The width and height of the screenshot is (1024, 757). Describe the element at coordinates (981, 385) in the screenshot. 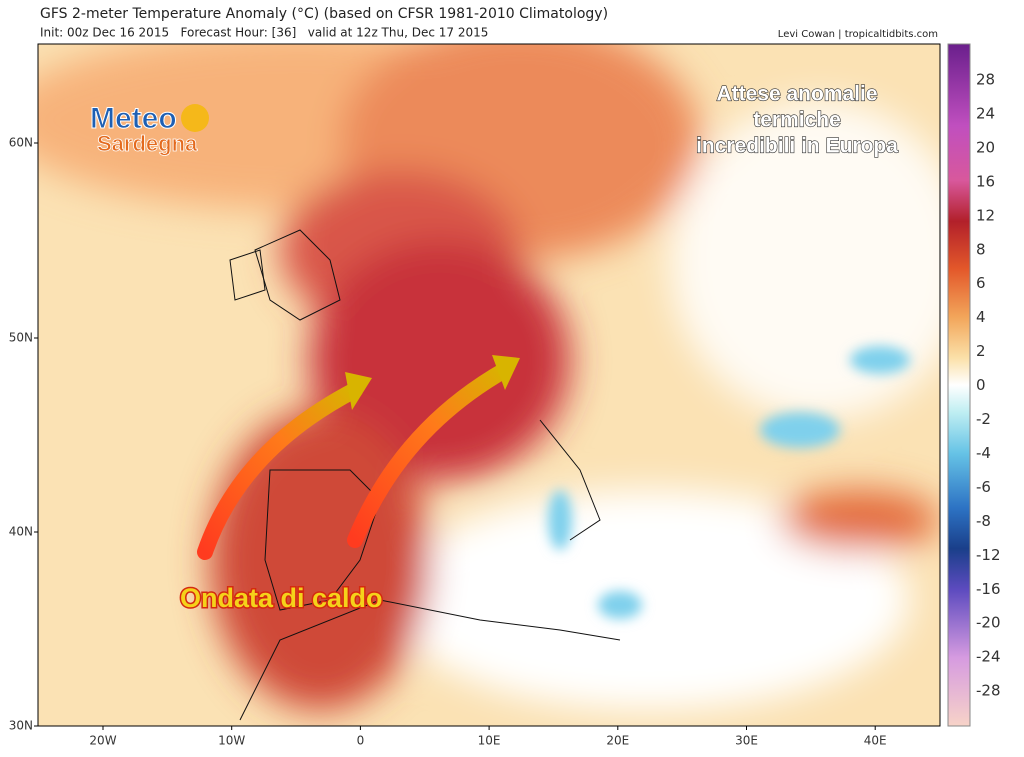

I see `colorbar-label: 0` at that location.